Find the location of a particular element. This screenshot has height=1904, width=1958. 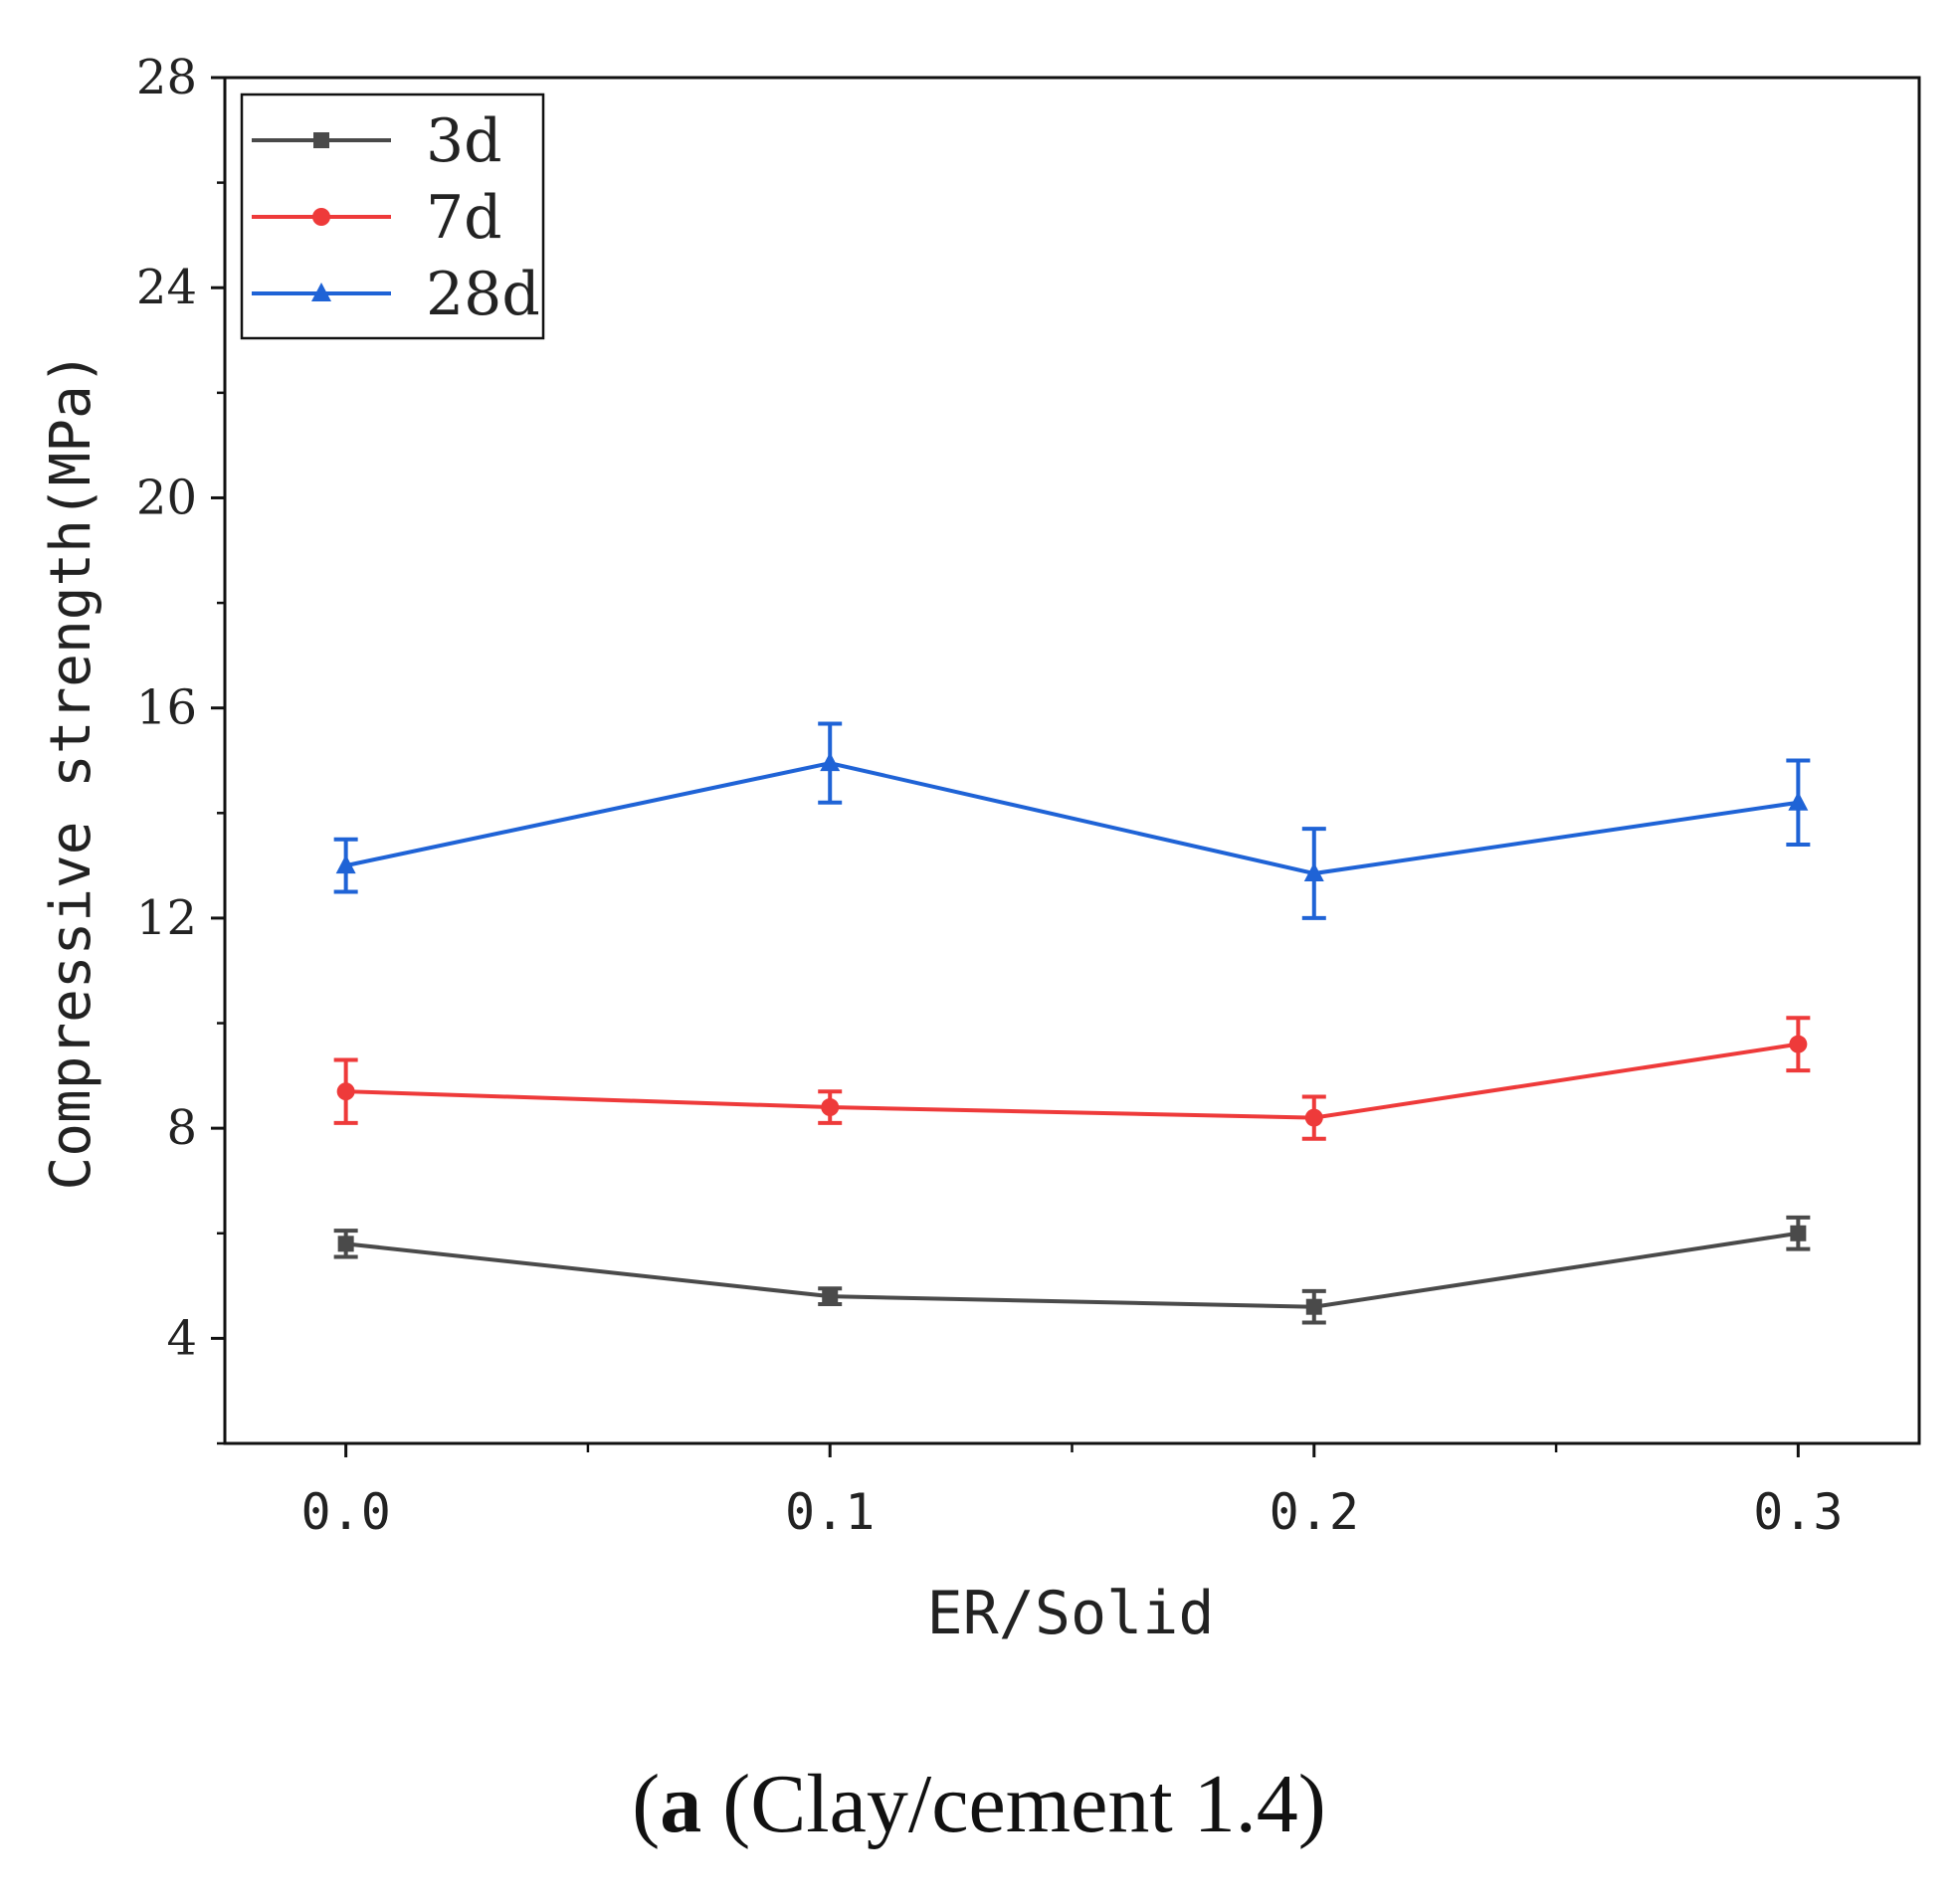

y-tick-label: 8 is located at coordinates (181, 1128).